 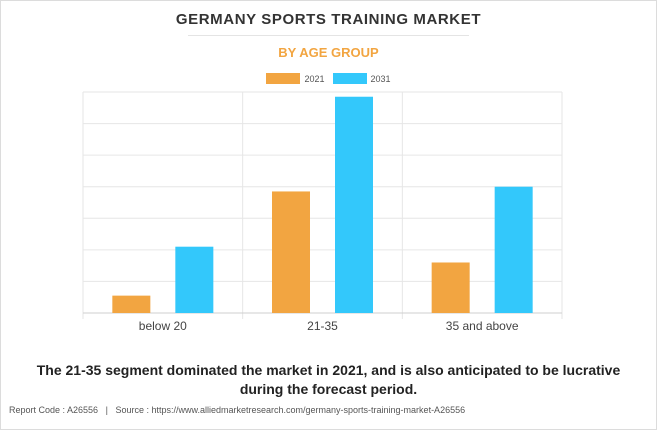 I want to click on report-code: Report Code : A26556, so click(x=54, y=410).